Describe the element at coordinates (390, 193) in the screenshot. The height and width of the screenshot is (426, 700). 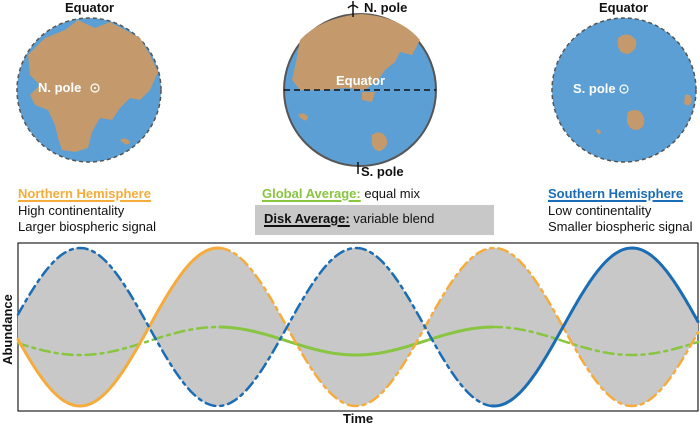
I see `global-average-desc: equal mix` at that location.